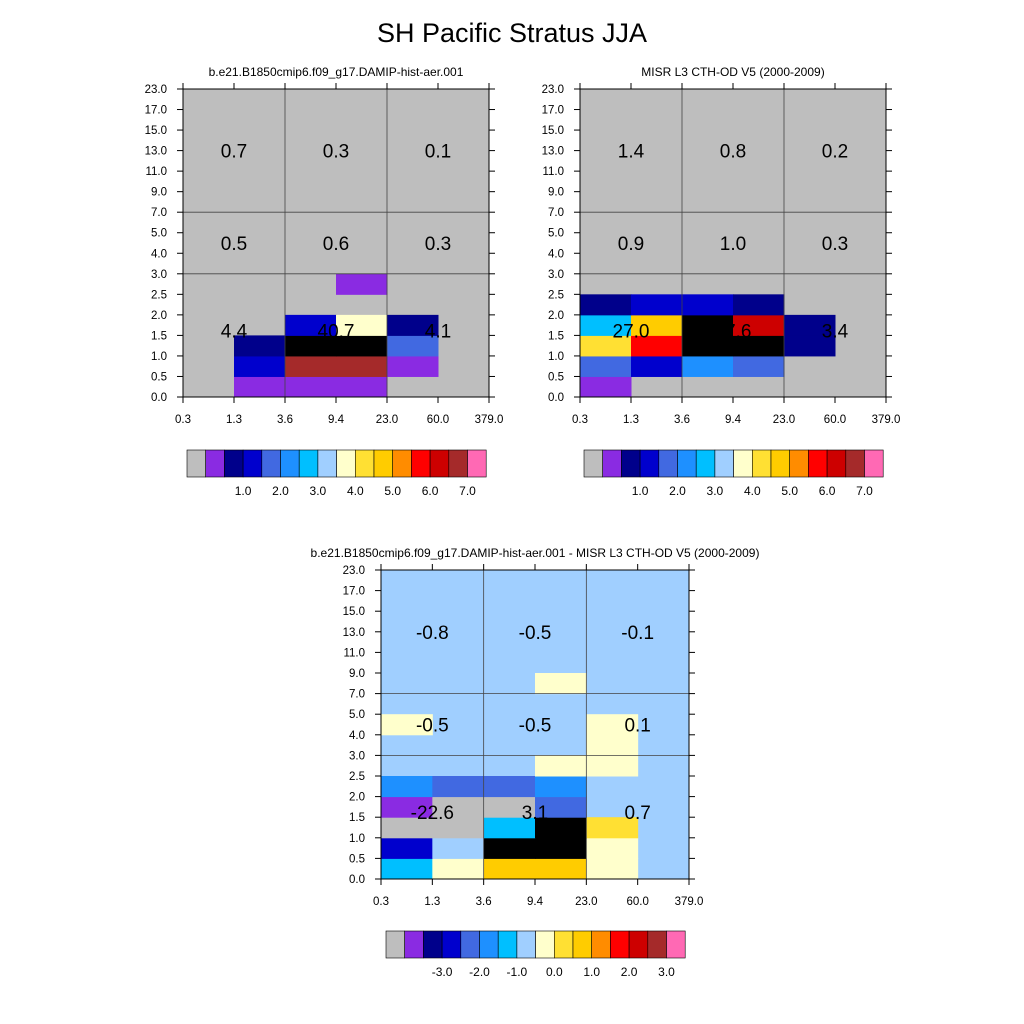  What do you see at coordinates (432, 813) in the screenshot?
I see `box-value: -22.6` at bounding box center [432, 813].